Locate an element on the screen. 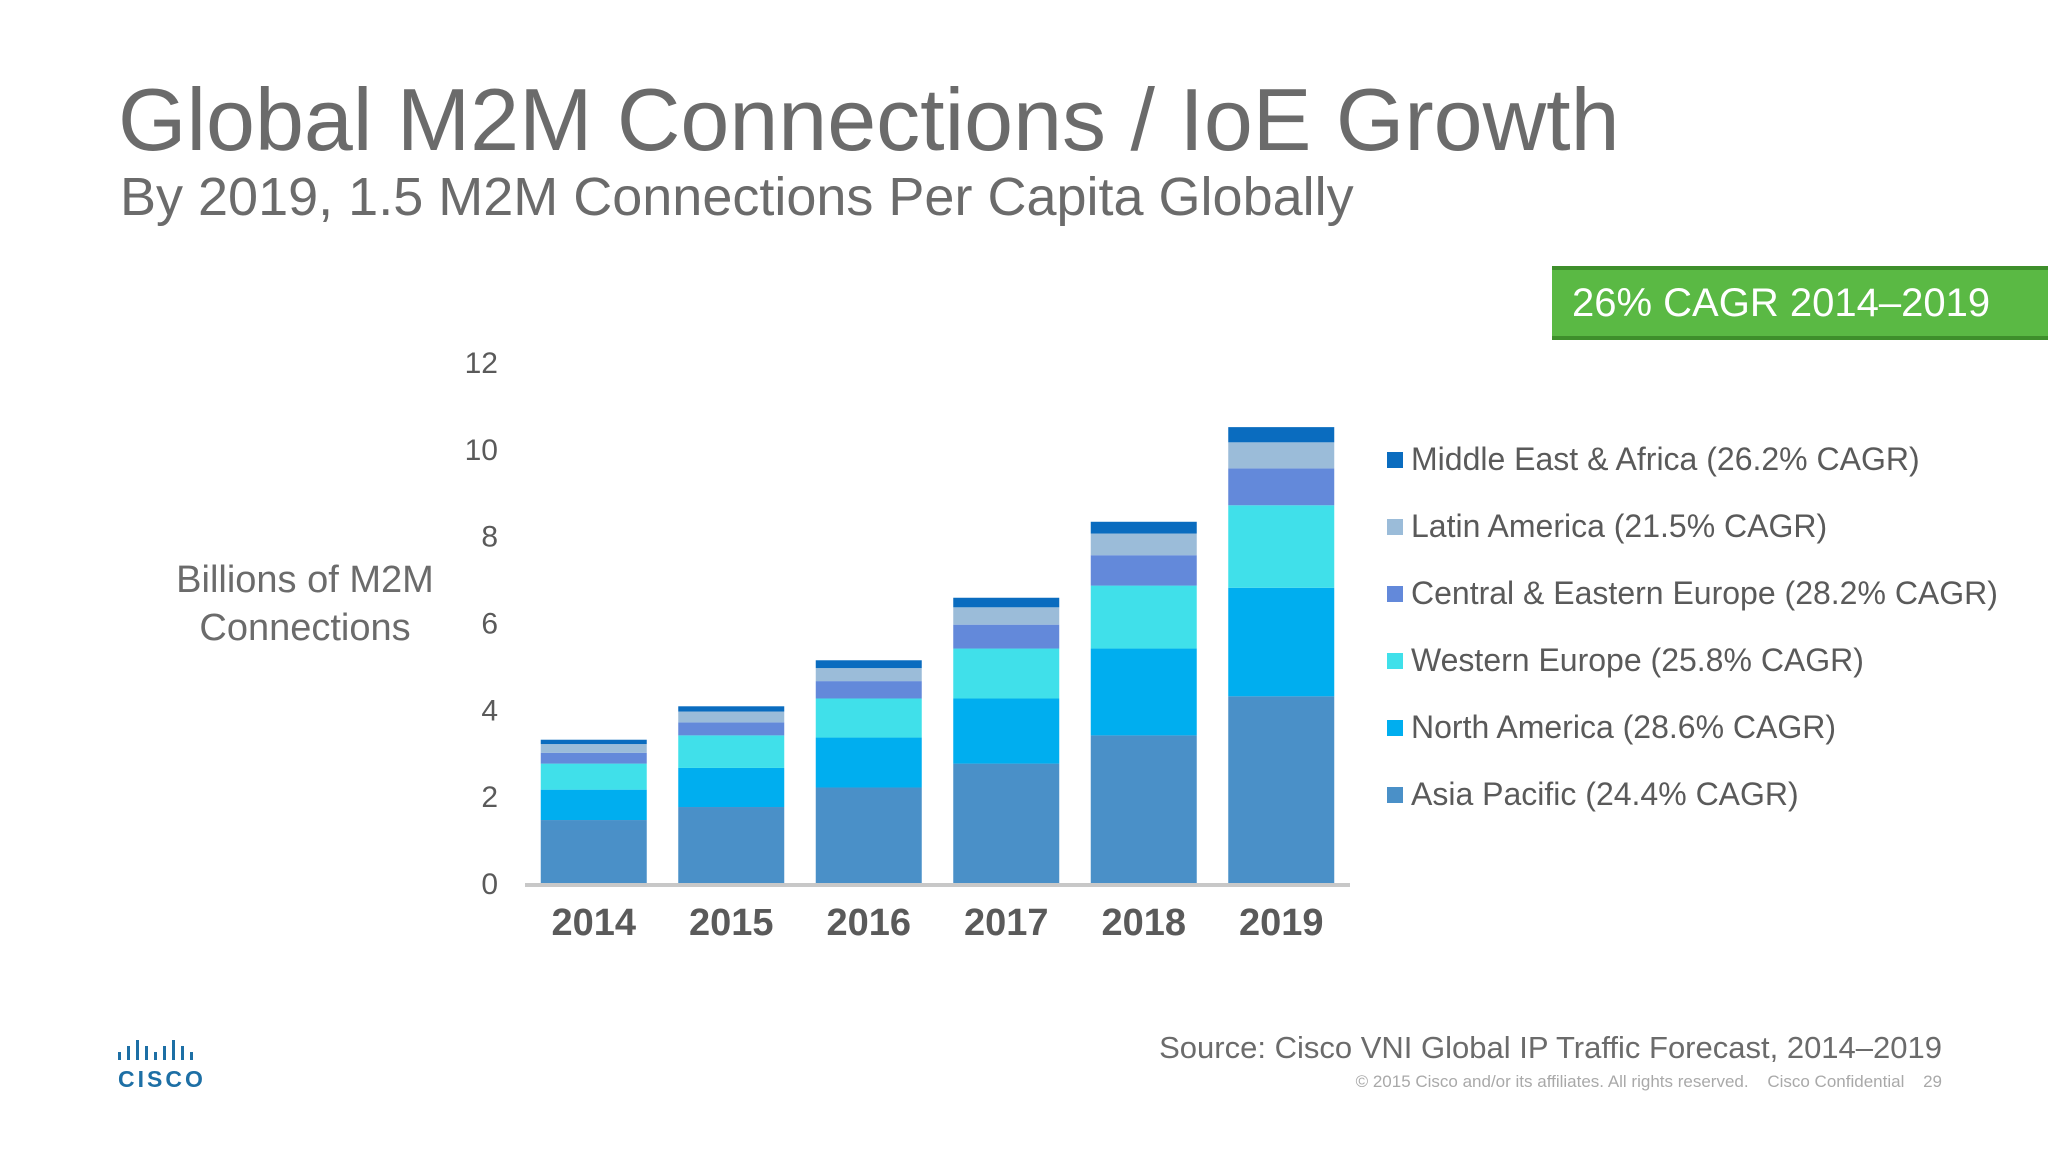  cagr-badge-text: 26% CAGR 2014–2019 is located at coordinates (1781, 302).